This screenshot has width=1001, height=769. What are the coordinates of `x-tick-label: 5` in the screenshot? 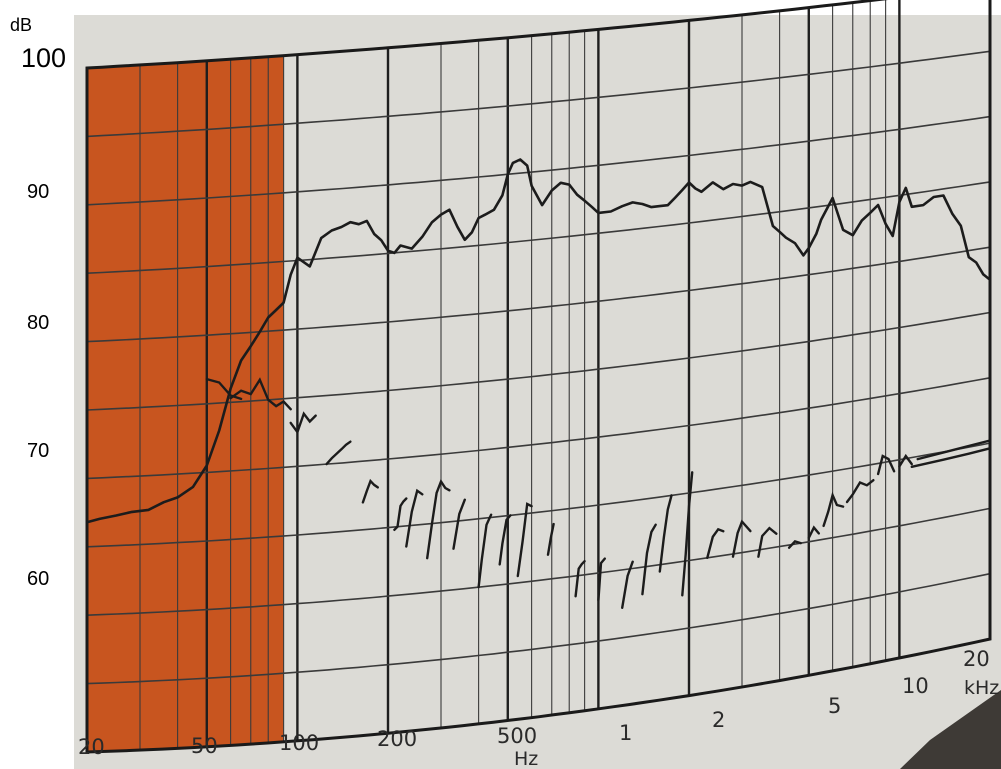 It's located at (834, 706).